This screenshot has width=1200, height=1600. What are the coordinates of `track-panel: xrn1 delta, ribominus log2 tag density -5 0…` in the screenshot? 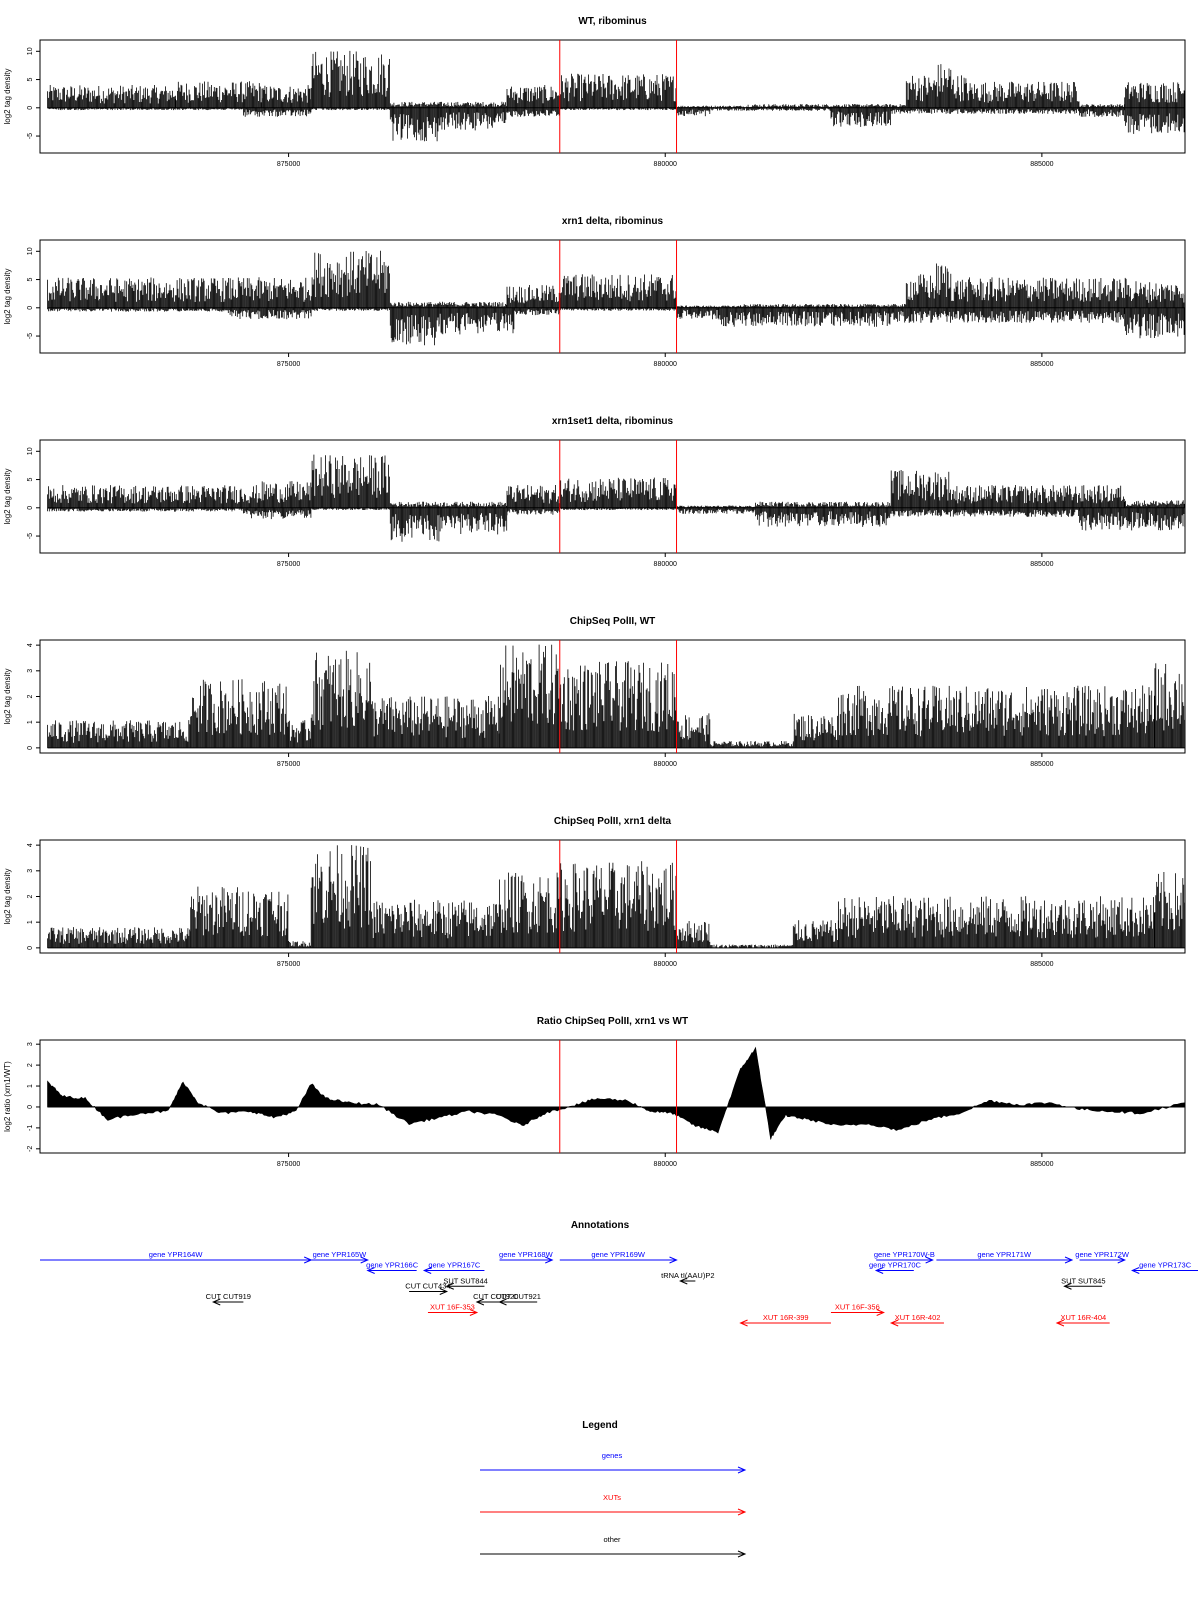 It's located at (594, 292).